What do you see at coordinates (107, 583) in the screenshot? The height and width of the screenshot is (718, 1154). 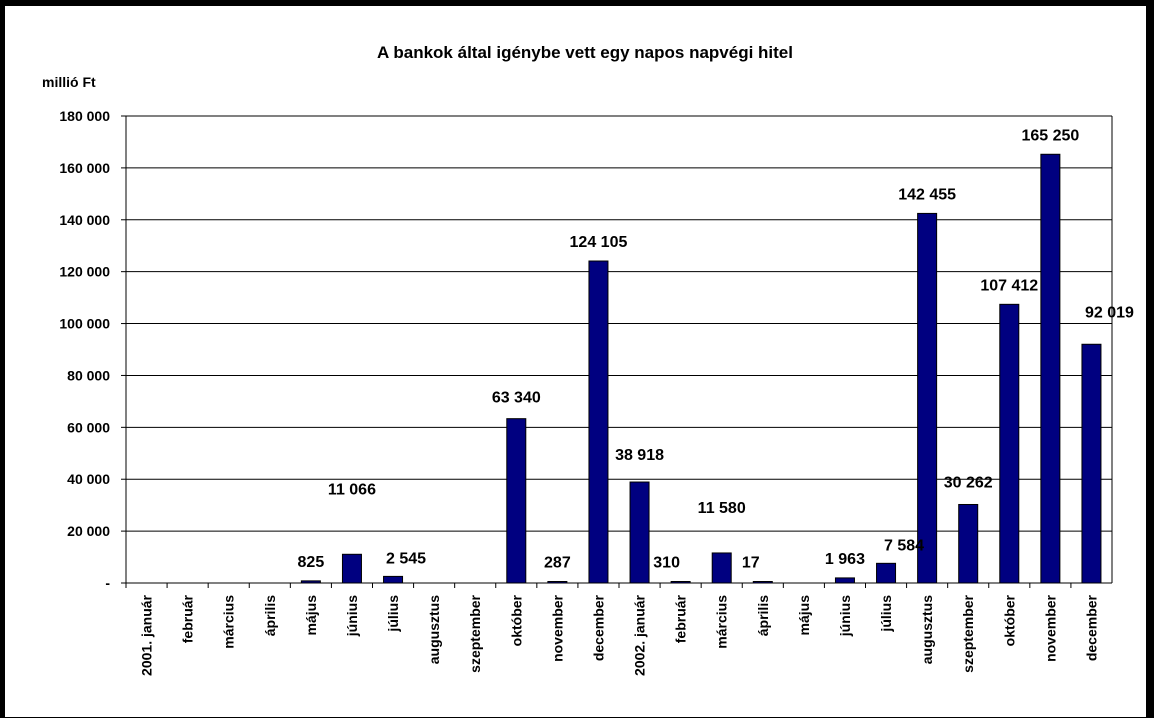 I see `y-tick-label: -` at bounding box center [107, 583].